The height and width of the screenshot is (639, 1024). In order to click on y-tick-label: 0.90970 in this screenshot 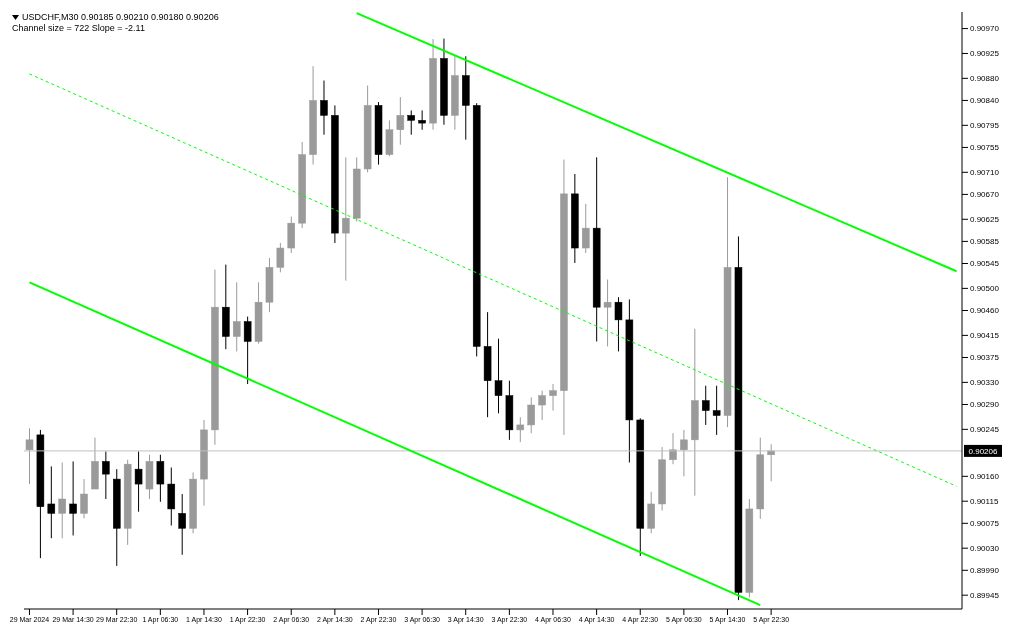, I will do `click(985, 29)`.